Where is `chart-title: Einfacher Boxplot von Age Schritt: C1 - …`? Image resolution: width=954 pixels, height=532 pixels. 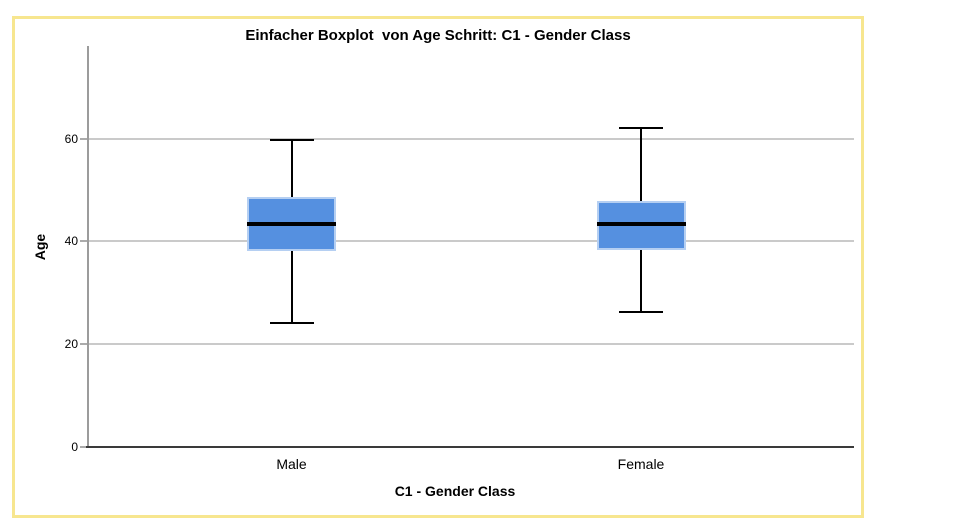 chart-title: Einfacher Boxplot von Age Schritt: C1 - … is located at coordinates (438, 35).